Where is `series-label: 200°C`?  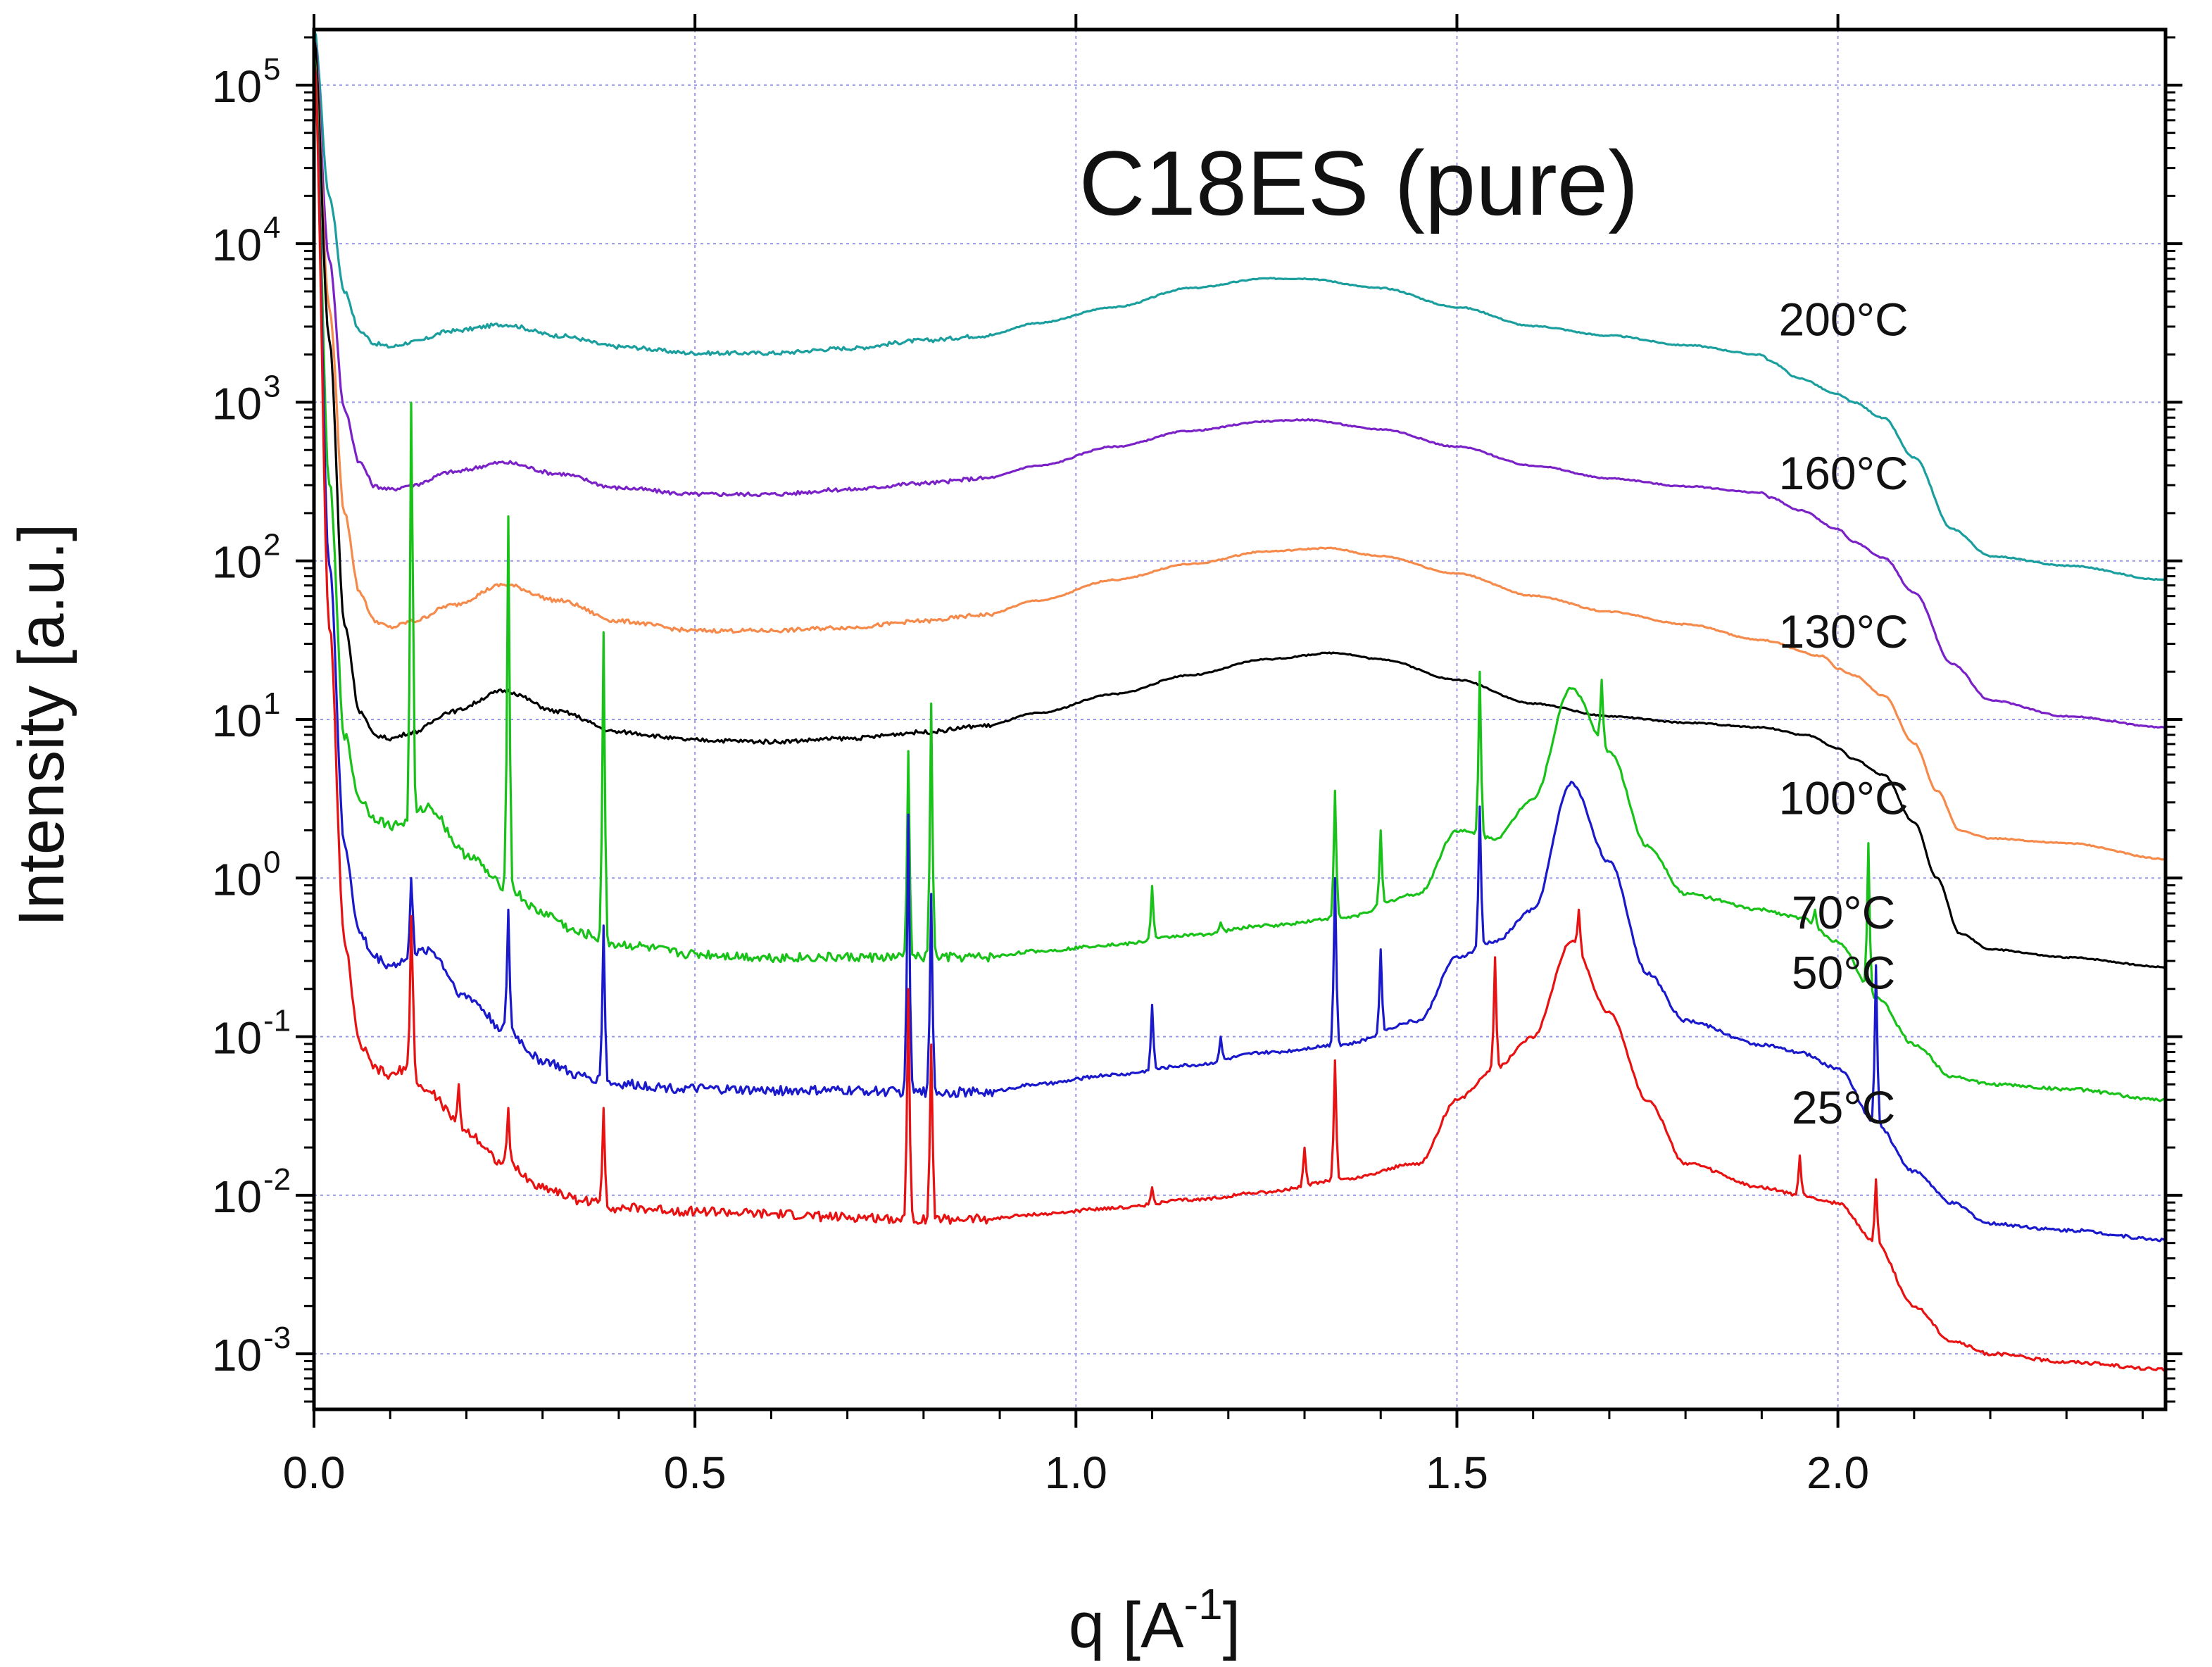 series-label: 200°C is located at coordinates (1844, 319).